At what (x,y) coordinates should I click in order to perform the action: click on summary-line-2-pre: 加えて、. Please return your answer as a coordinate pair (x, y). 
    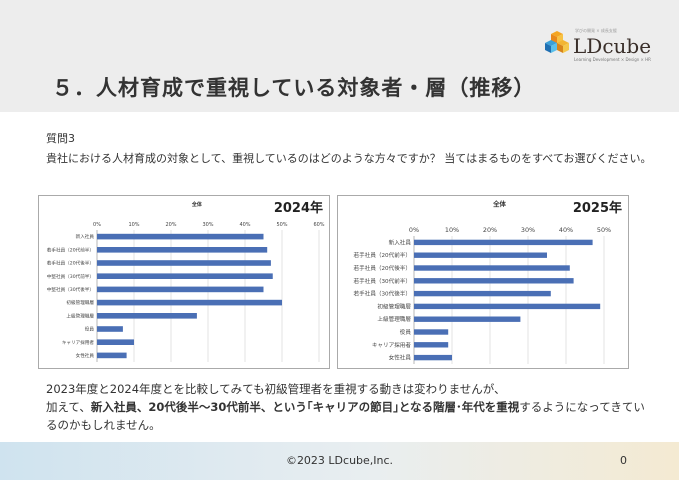
    Looking at the image, I should click on (68, 407).